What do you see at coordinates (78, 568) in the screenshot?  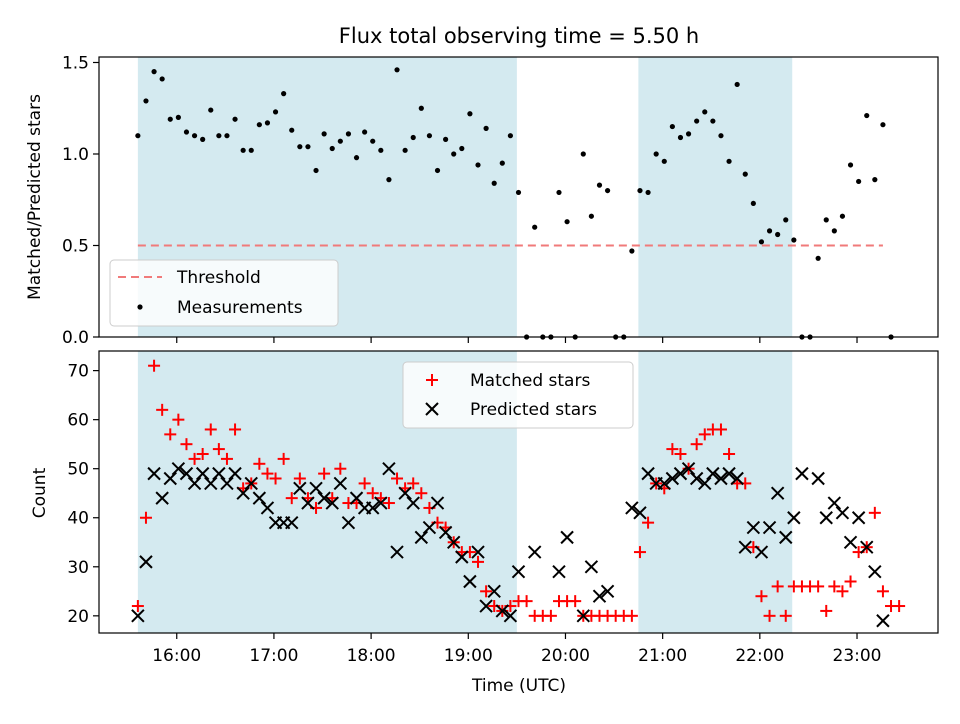 I see `y-tick-label: 30` at bounding box center [78, 568].